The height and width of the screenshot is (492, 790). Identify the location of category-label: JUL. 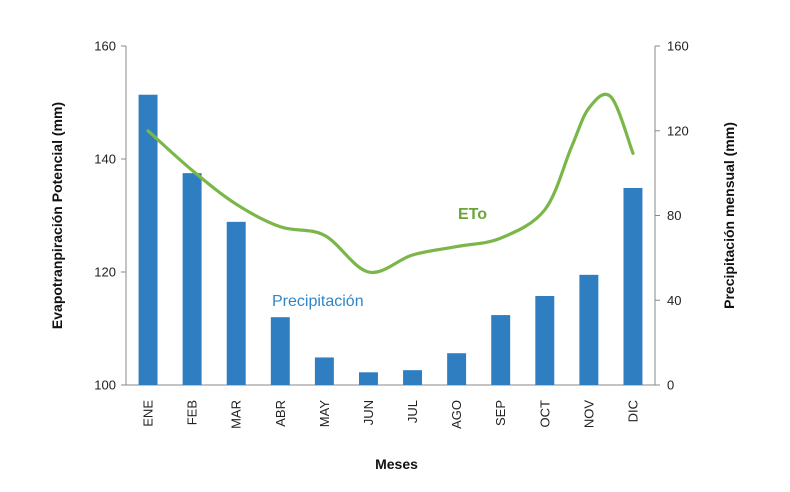
(412, 411).